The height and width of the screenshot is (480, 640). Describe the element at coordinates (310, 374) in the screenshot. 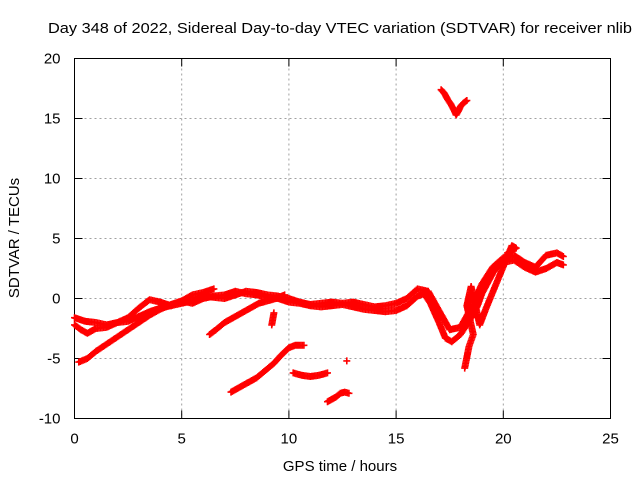

I see `series-short-segment` at that location.